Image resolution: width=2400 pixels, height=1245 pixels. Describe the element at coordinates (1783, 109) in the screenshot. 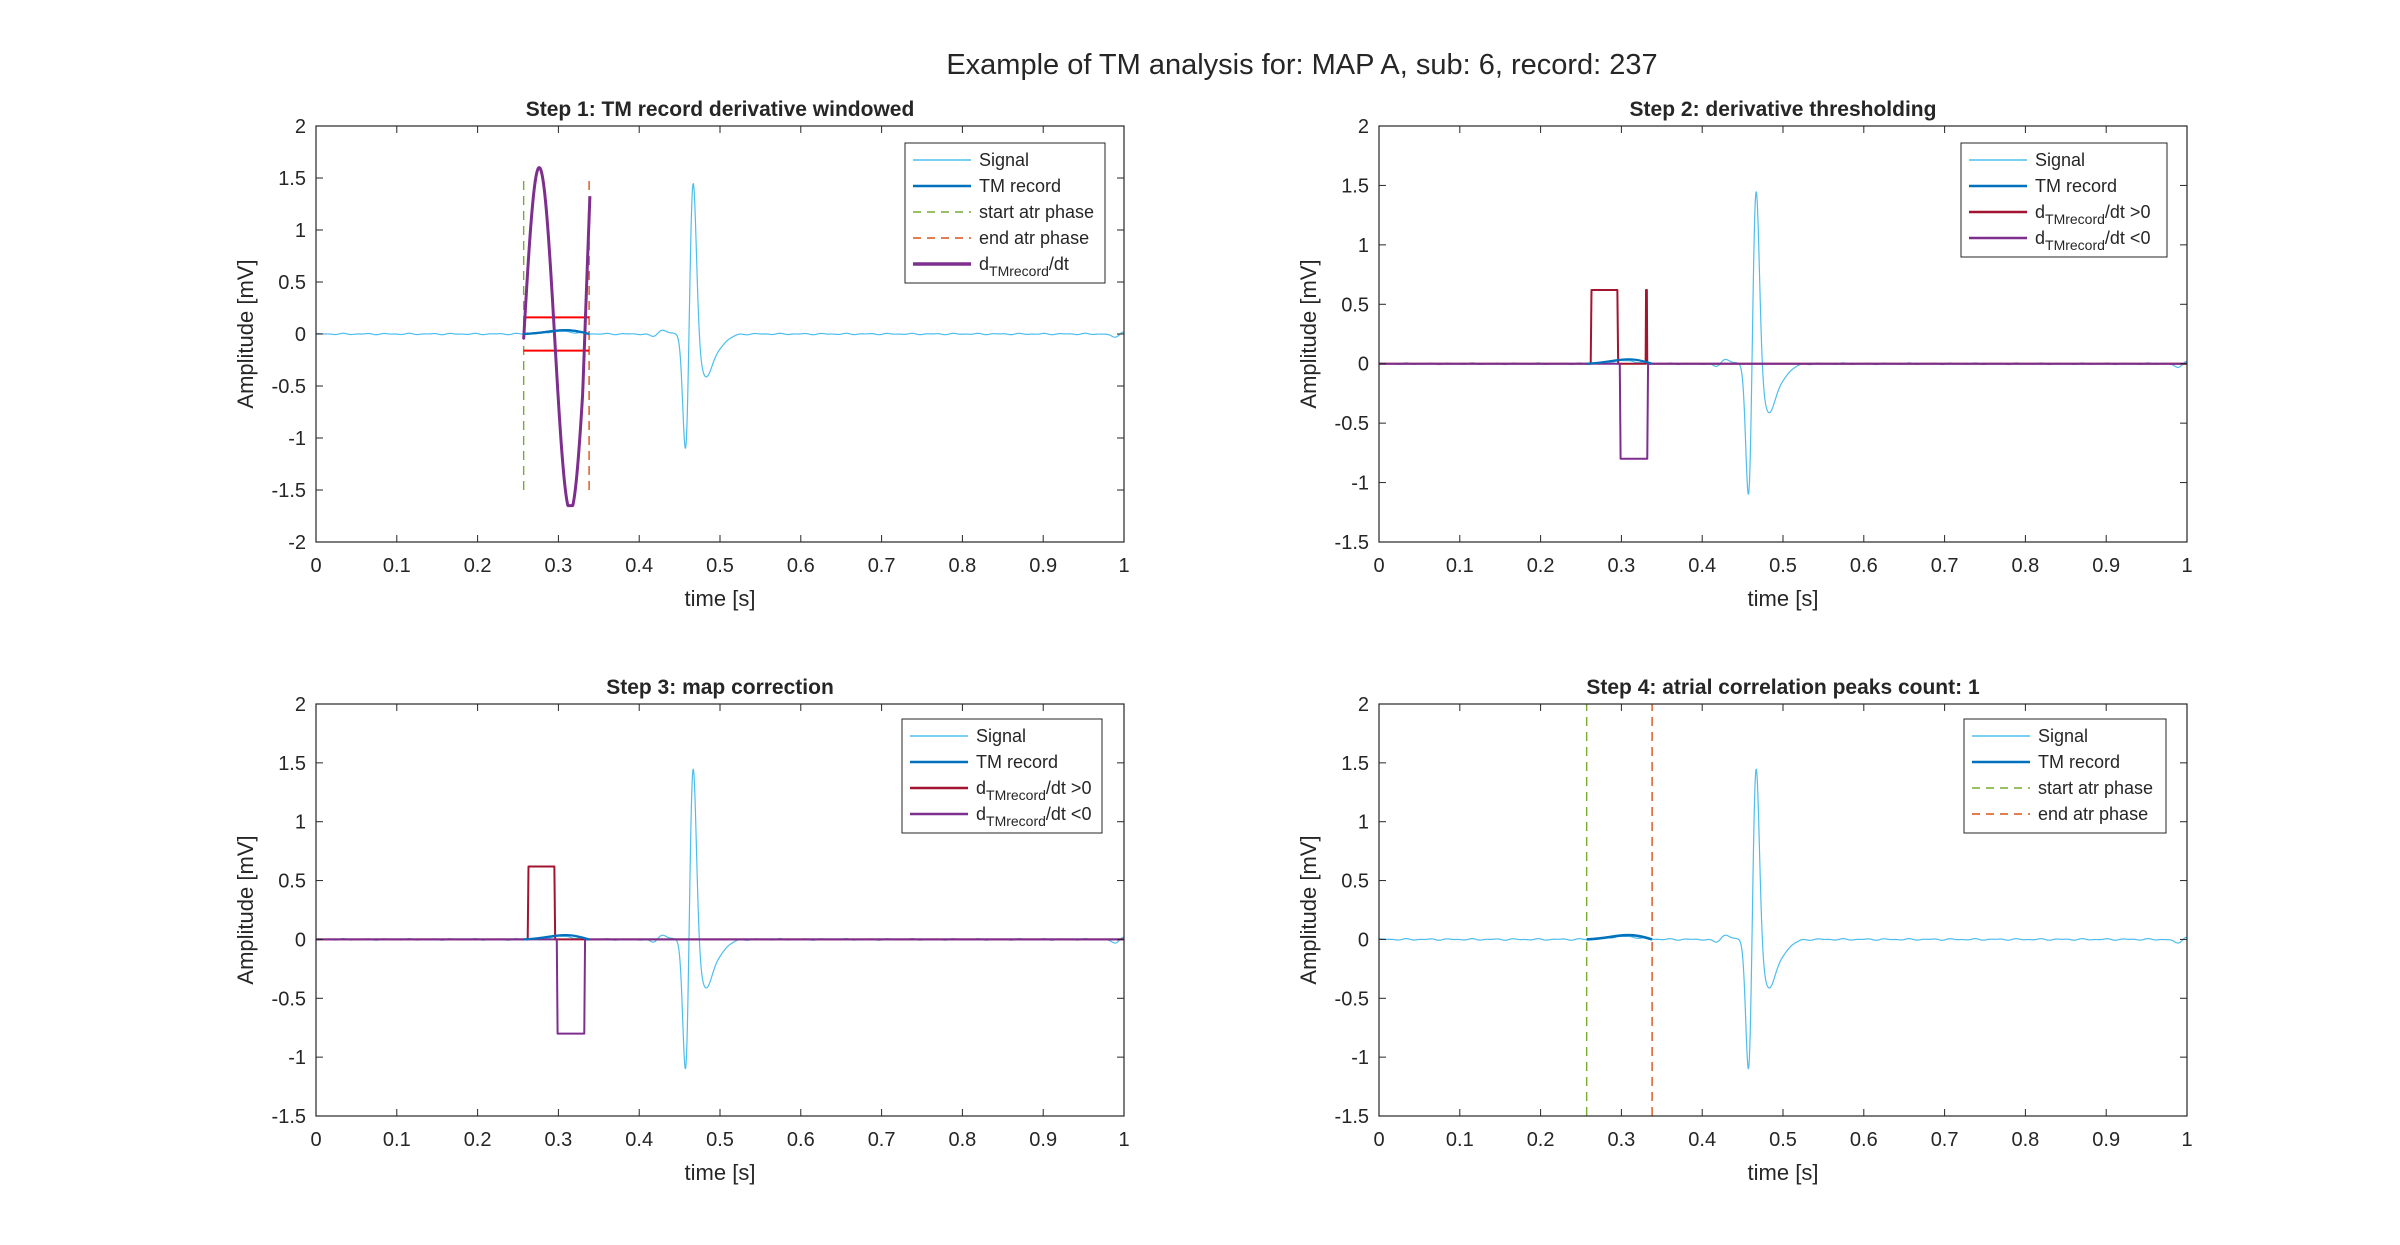

I see `subplot-title: Step 2: derivative thresholding` at that location.